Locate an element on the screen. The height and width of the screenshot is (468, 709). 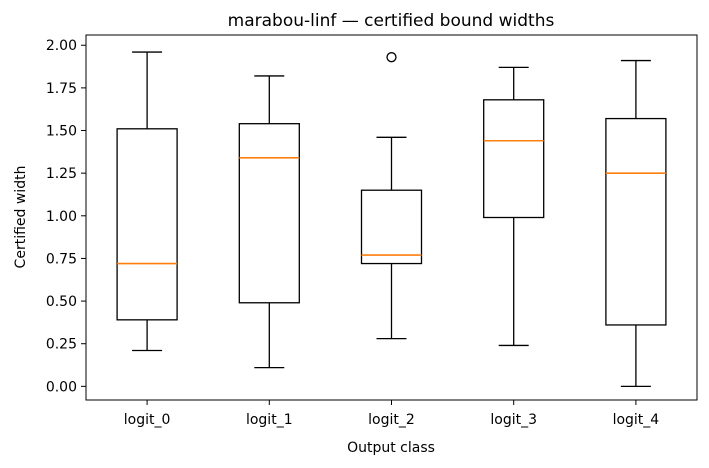
x-tick-label: logit_2 is located at coordinates (391, 420).